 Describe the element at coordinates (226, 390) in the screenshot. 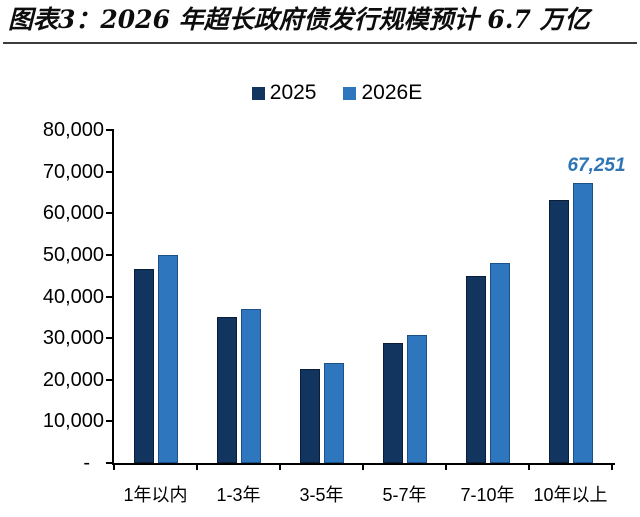

I see `bar-2025-1-3年` at that location.